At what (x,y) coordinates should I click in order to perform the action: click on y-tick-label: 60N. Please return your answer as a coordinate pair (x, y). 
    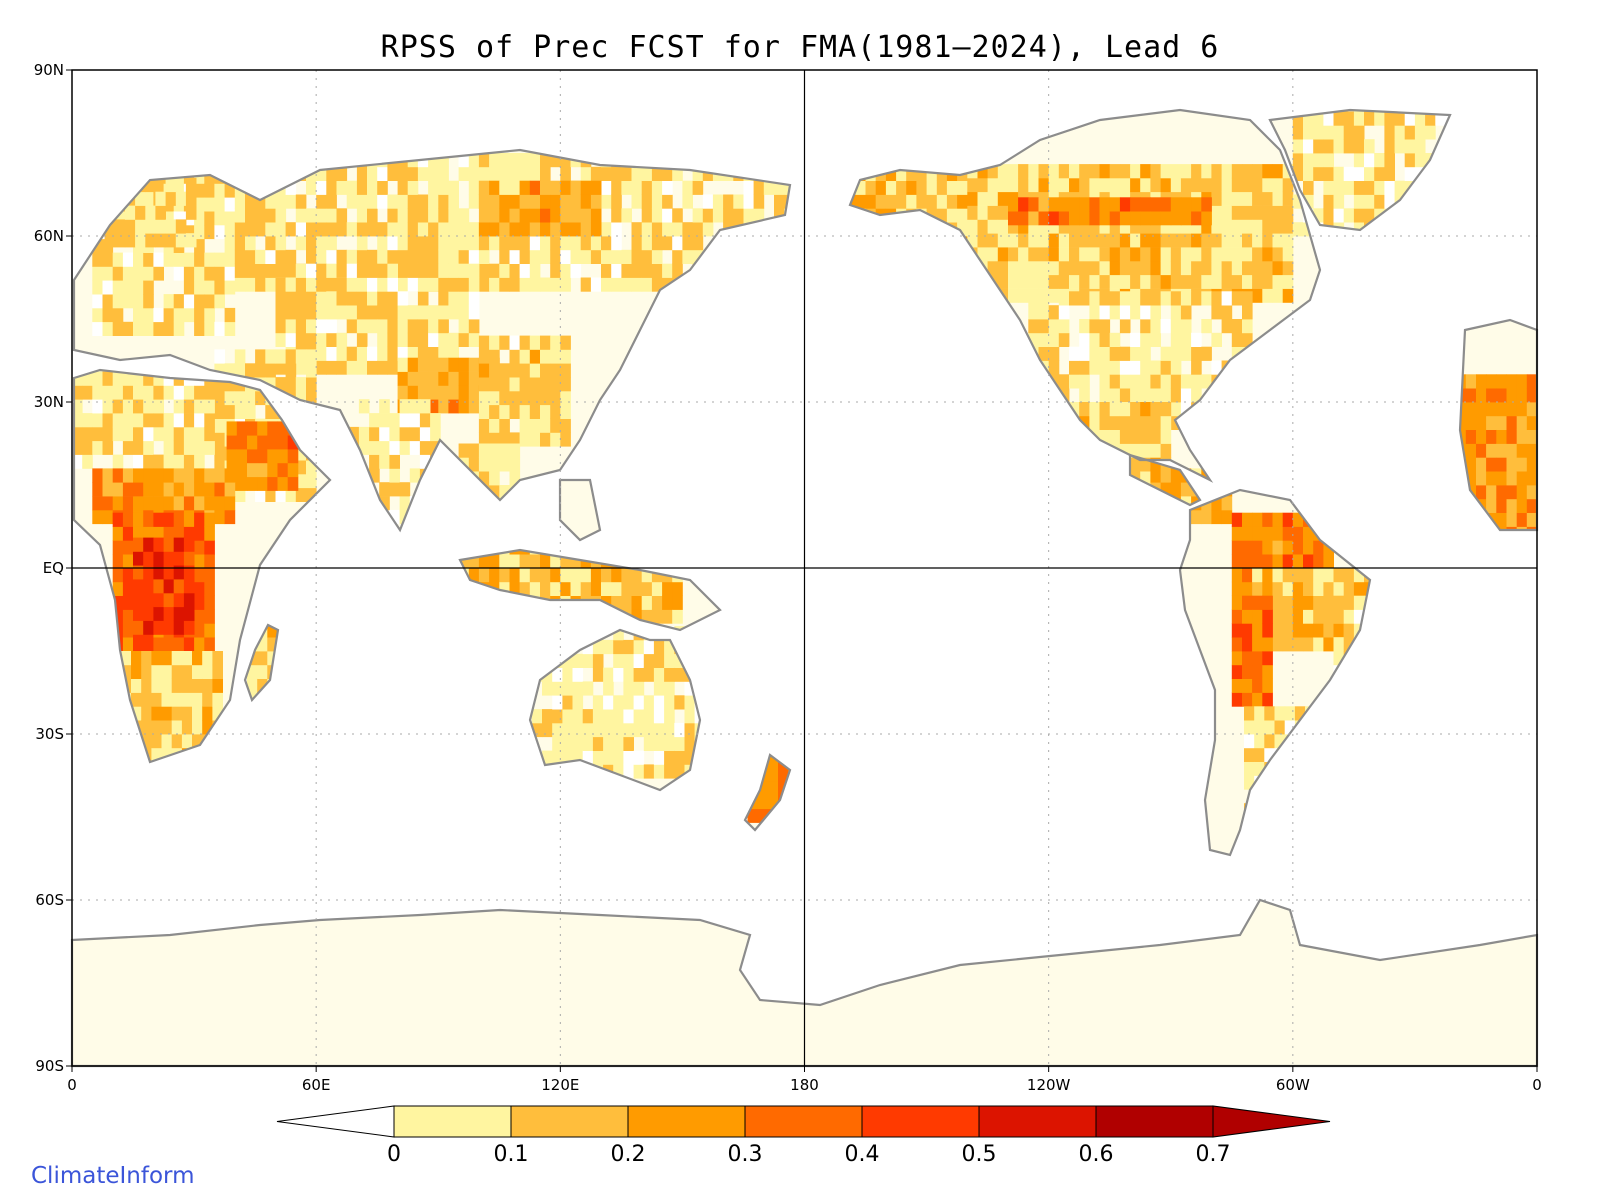
    Looking at the image, I should click on (49, 236).